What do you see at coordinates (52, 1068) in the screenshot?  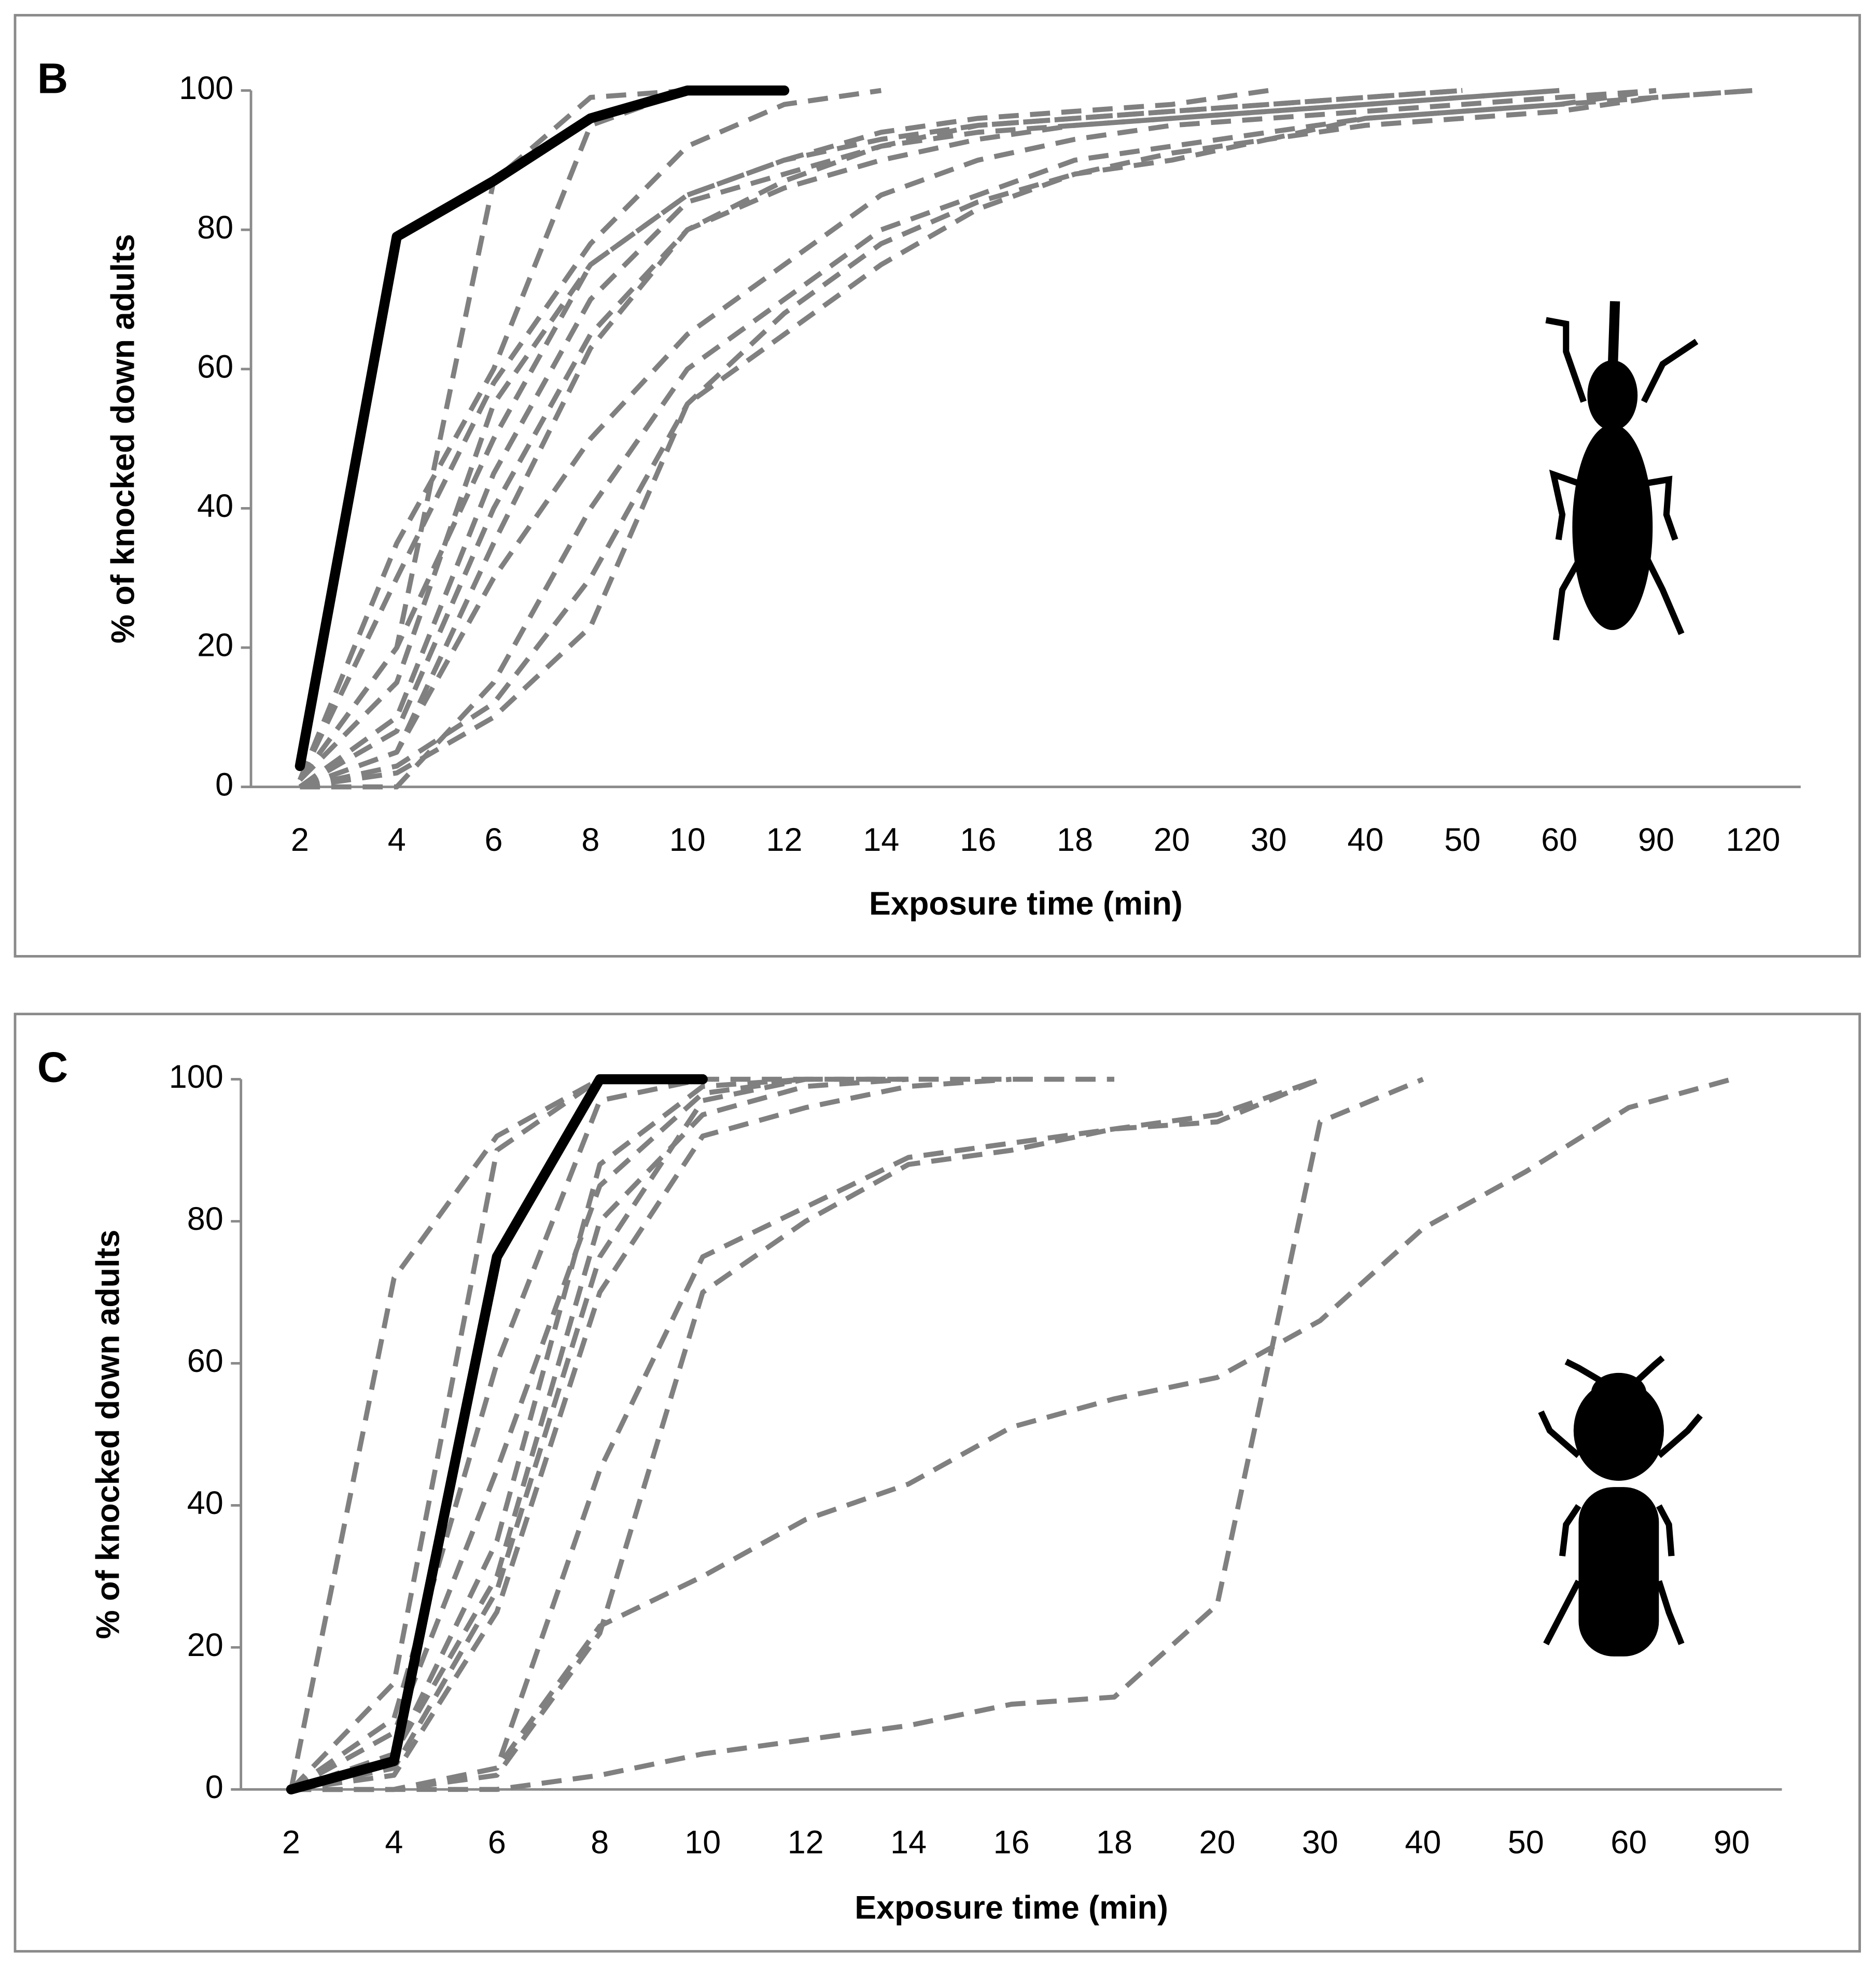 I see `panel-label: C` at bounding box center [52, 1068].